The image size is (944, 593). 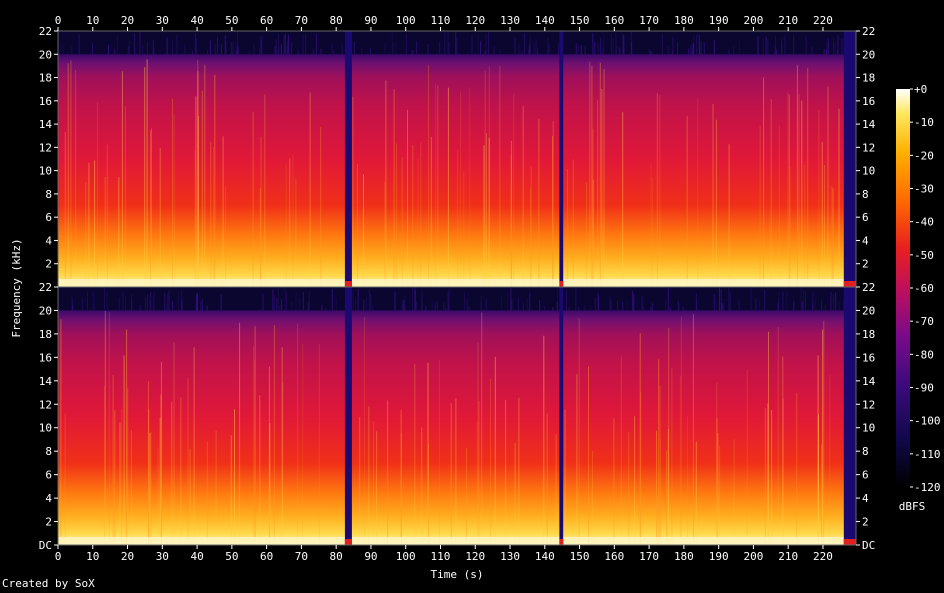 What do you see at coordinates (510, 20) in the screenshot?
I see `x-tick-label-top: 130` at bounding box center [510, 20].